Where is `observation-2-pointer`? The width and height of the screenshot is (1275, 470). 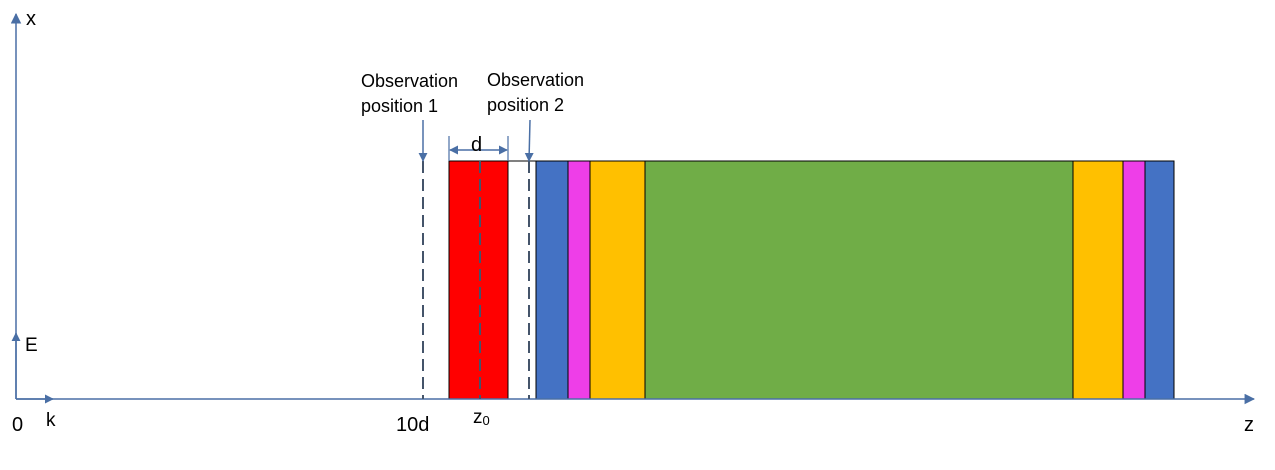
observation-2-pointer is located at coordinates (529, 140).